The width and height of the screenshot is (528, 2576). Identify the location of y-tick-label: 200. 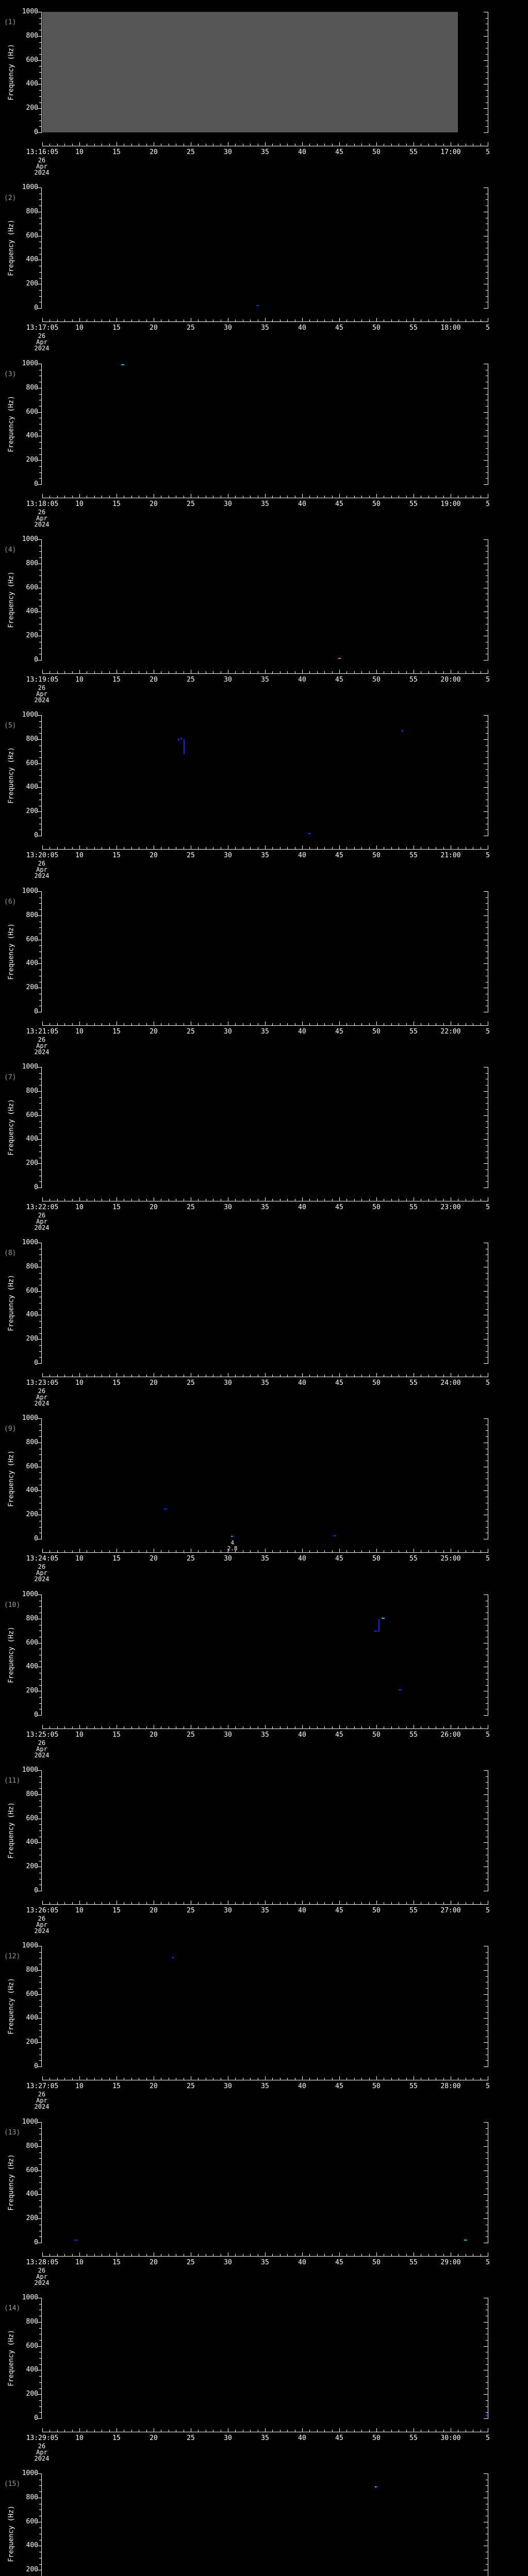
(32, 460).